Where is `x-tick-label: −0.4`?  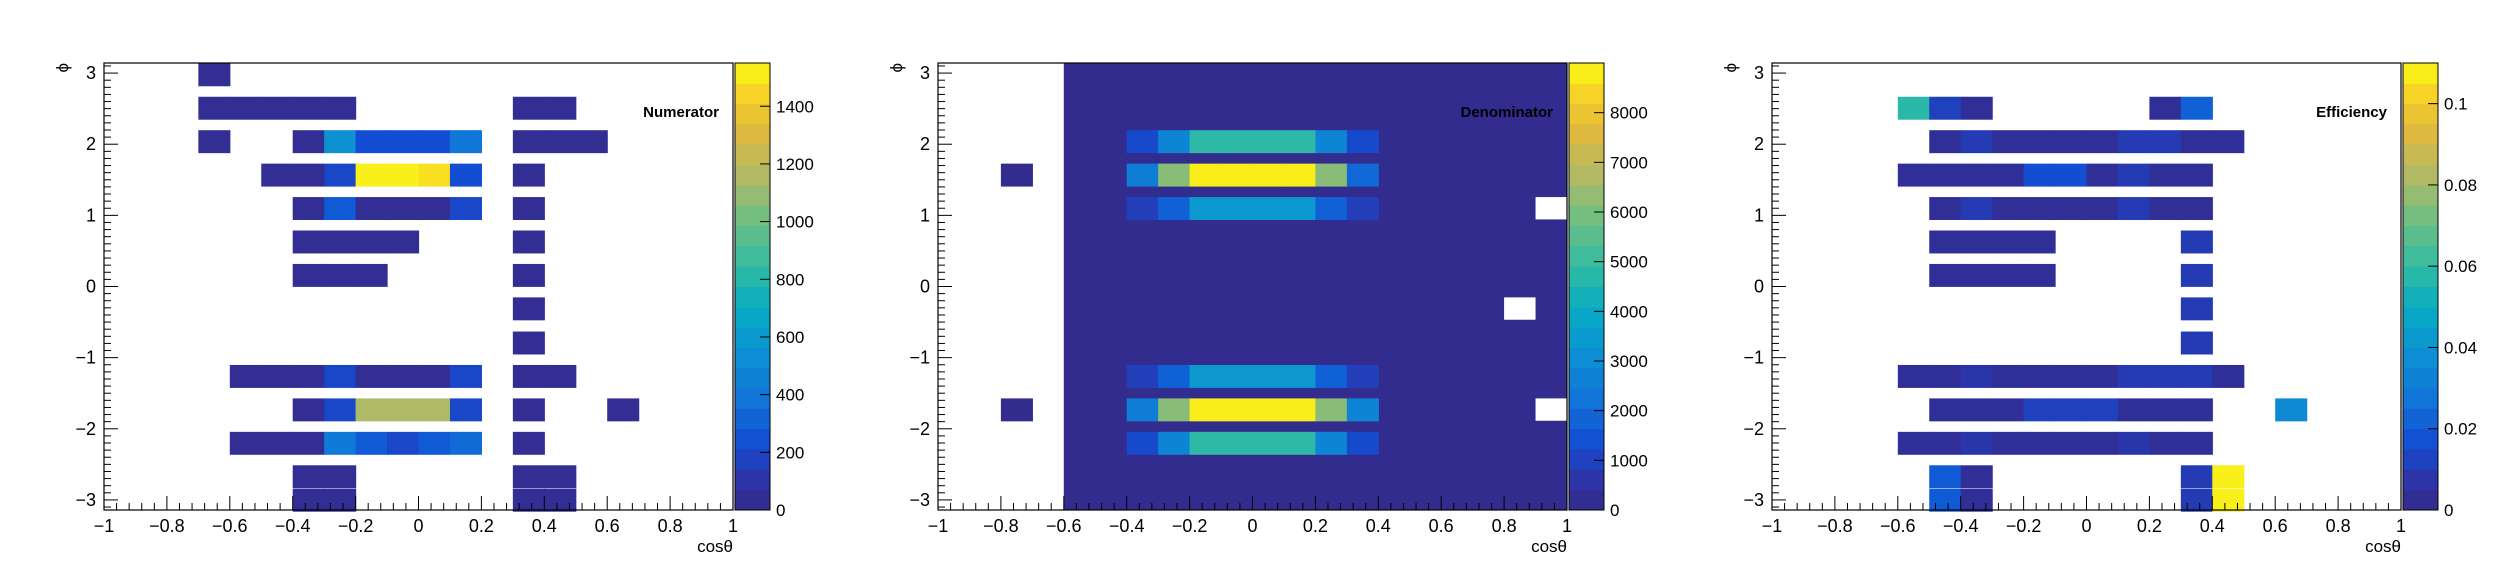 x-tick-label: −0.4 is located at coordinates (293, 526).